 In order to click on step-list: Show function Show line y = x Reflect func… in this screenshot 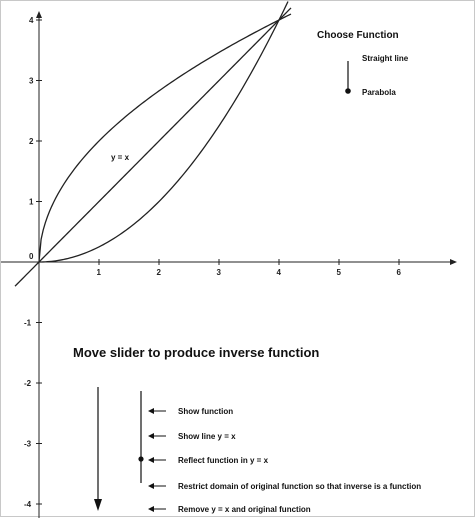, I will do `click(284, 460)`.